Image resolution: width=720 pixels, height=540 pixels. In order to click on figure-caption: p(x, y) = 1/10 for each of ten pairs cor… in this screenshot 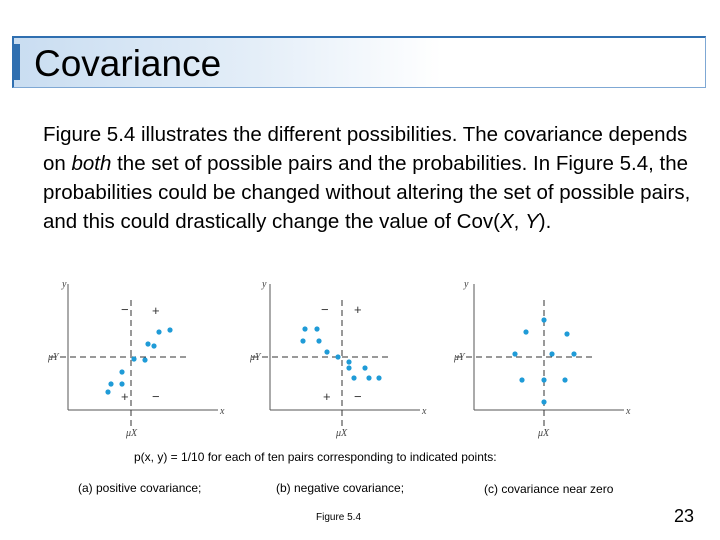, I will do `click(315, 457)`.